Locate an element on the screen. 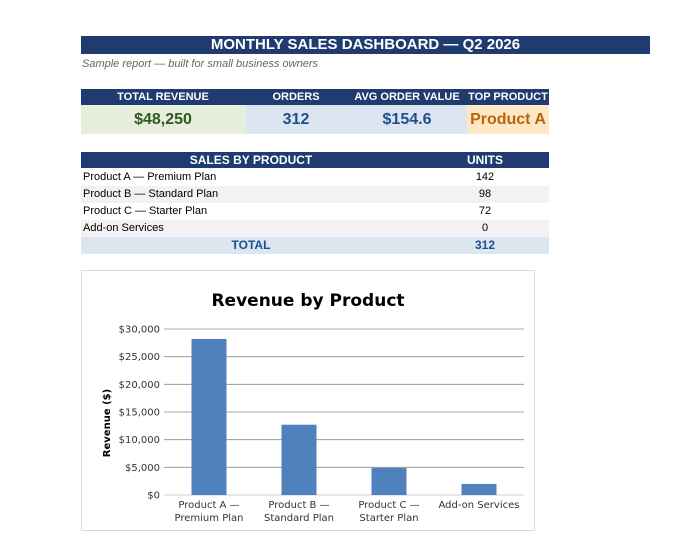  sales-table-total-row: TOTAL 312 is located at coordinates (315, 245).